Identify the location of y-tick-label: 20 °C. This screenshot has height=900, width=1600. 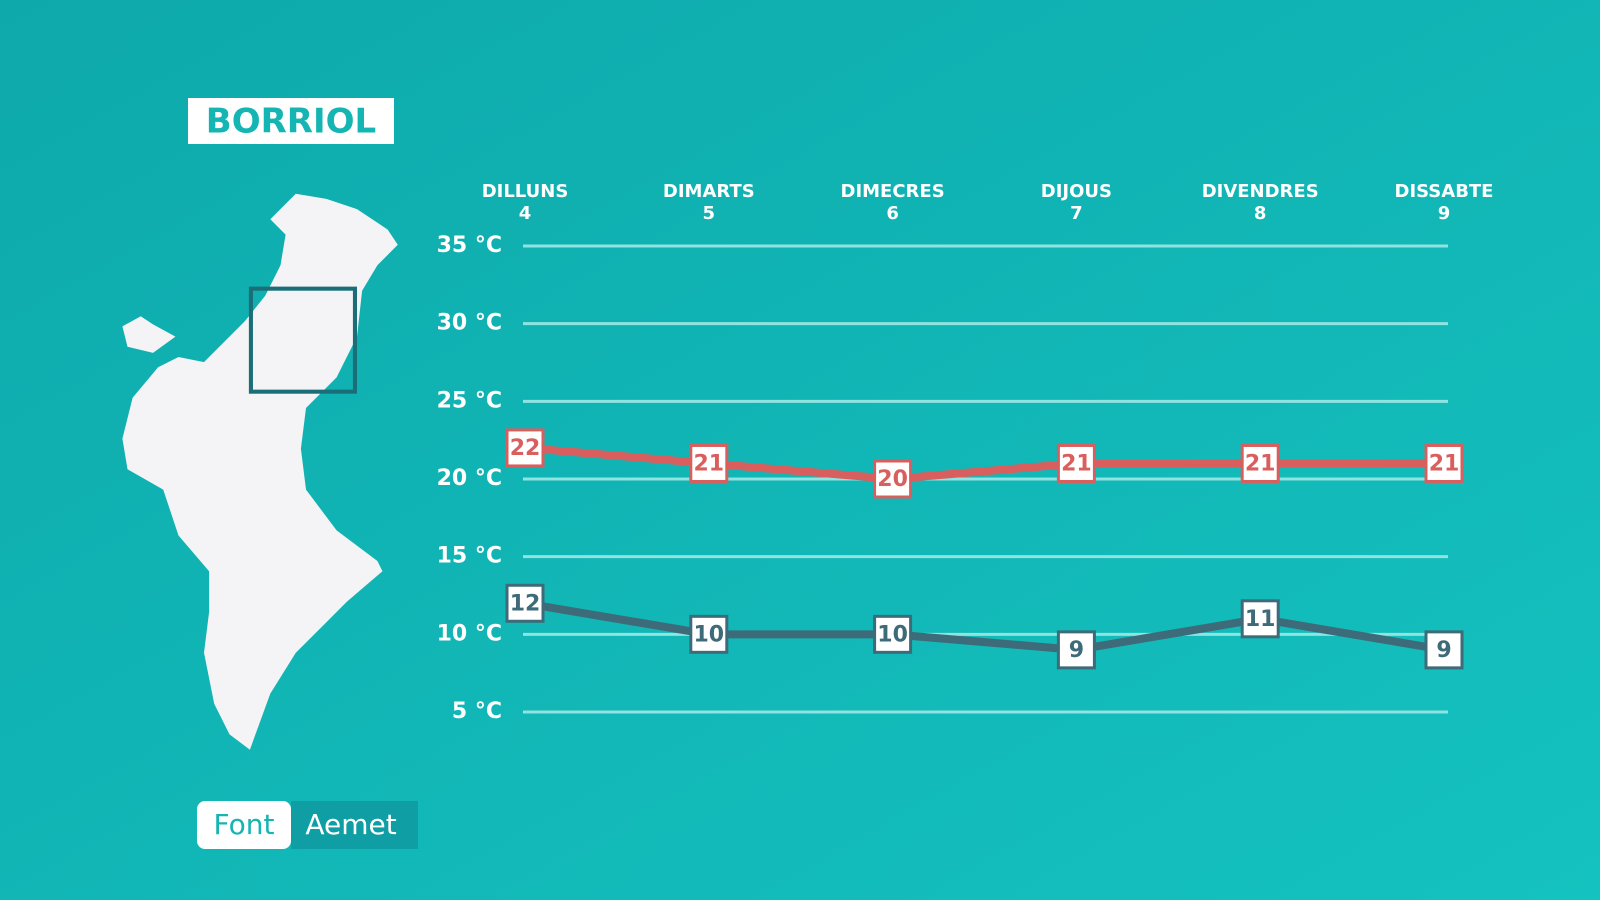
(469, 478).